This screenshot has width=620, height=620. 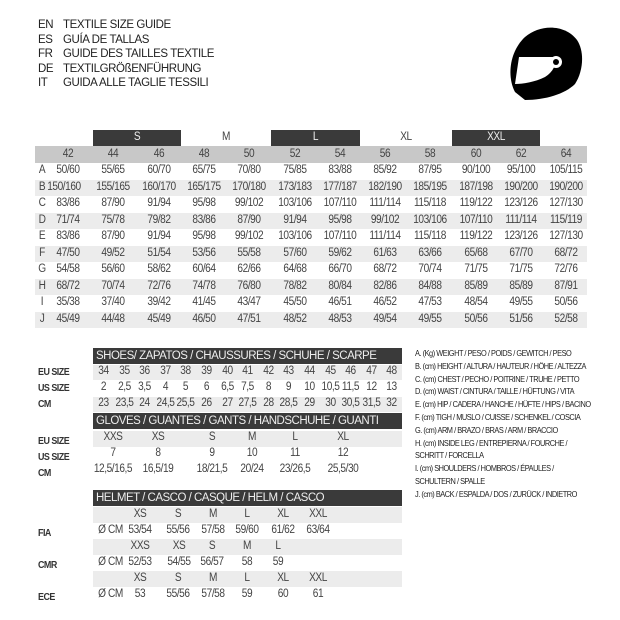 What do you see at coordinates (124, 371) in the screenshot?
I see `table-cell: 35` at bounding box center [124, 371].